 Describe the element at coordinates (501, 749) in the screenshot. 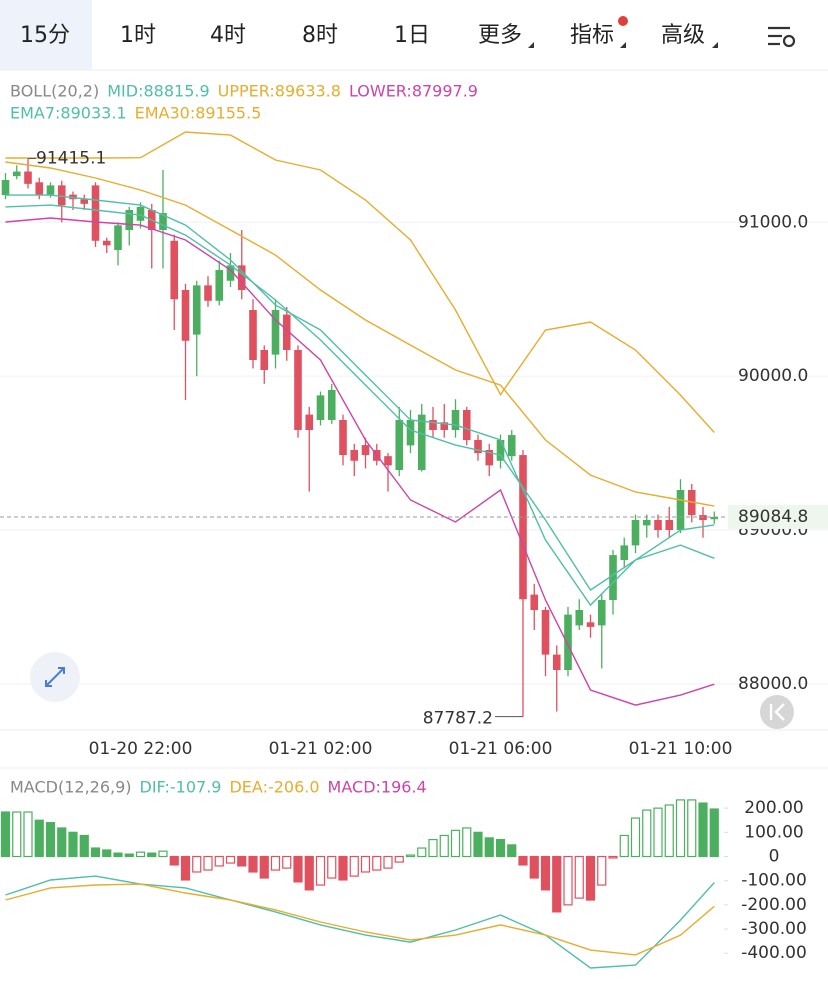

I see `x-tick-label: 01-21 06:00` at that location.